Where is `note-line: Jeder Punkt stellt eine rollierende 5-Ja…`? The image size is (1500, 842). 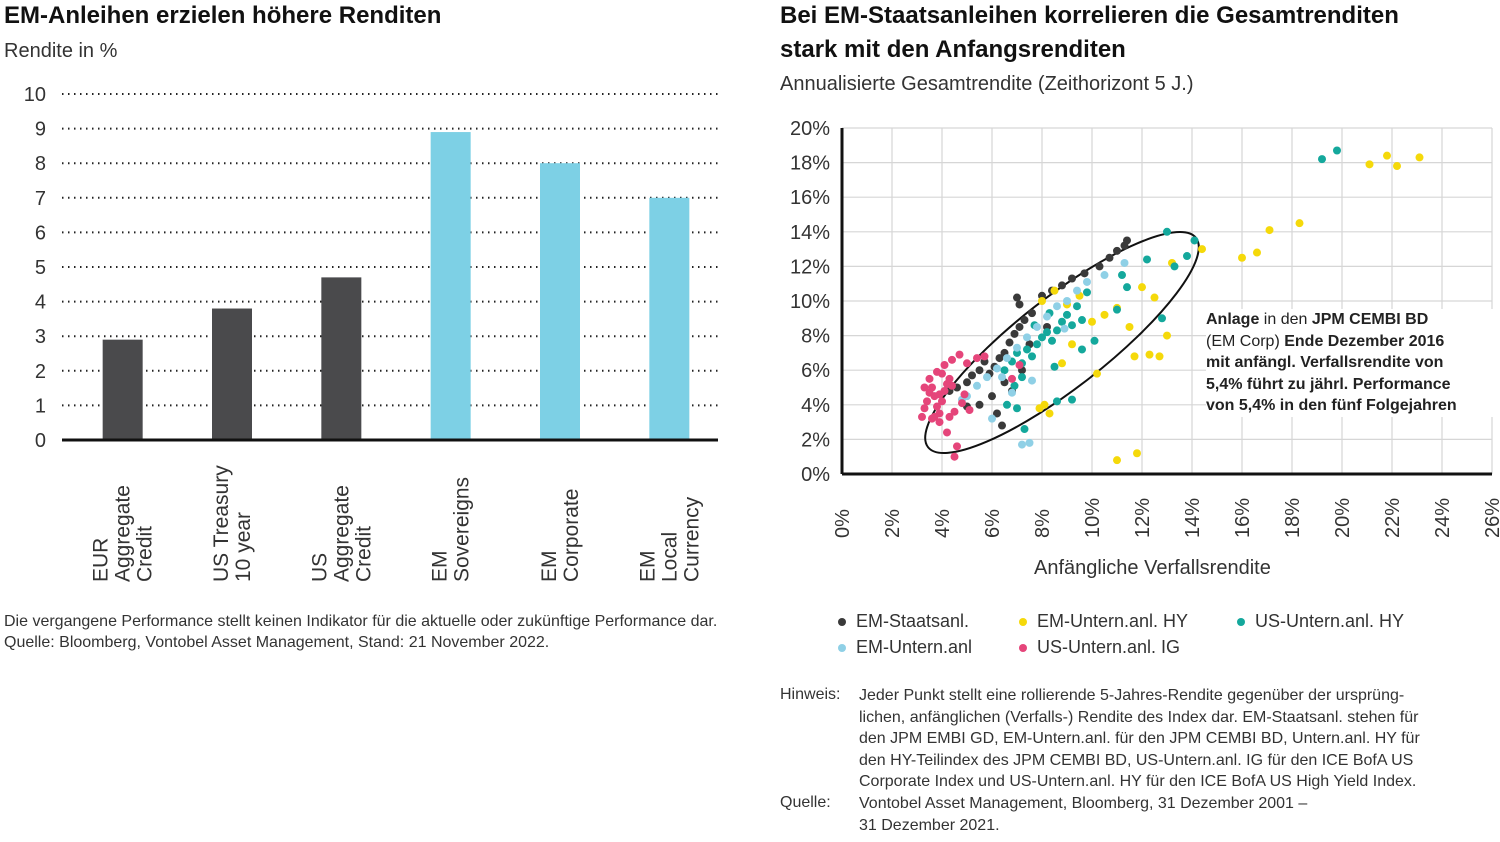
note-line: Jeder Punkt stellt eine rollierende 5-Ja… is located at coordinates (1132, 695).